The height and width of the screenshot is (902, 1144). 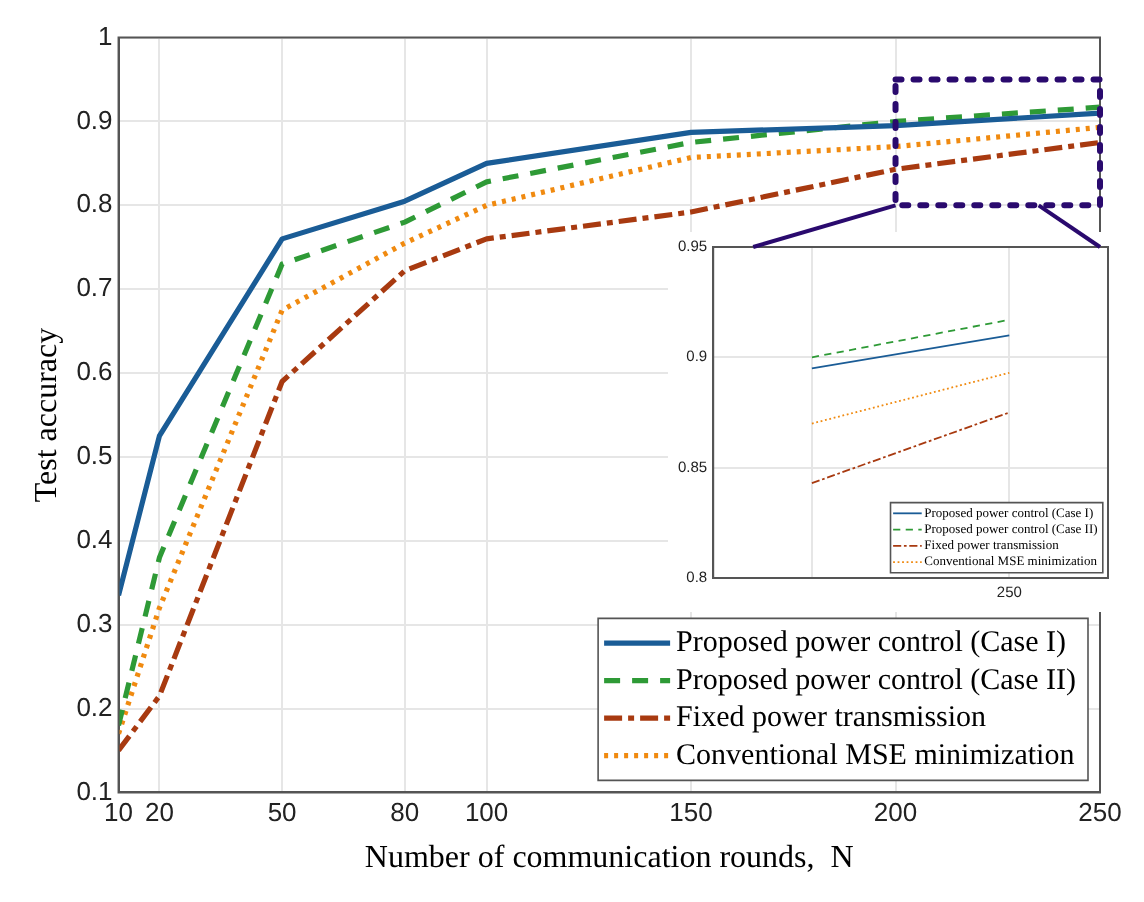 What do you see at coordinates (405, 812) in the screenshot?
I see `x-tick-label: 80` at bounding box center [405, 812].